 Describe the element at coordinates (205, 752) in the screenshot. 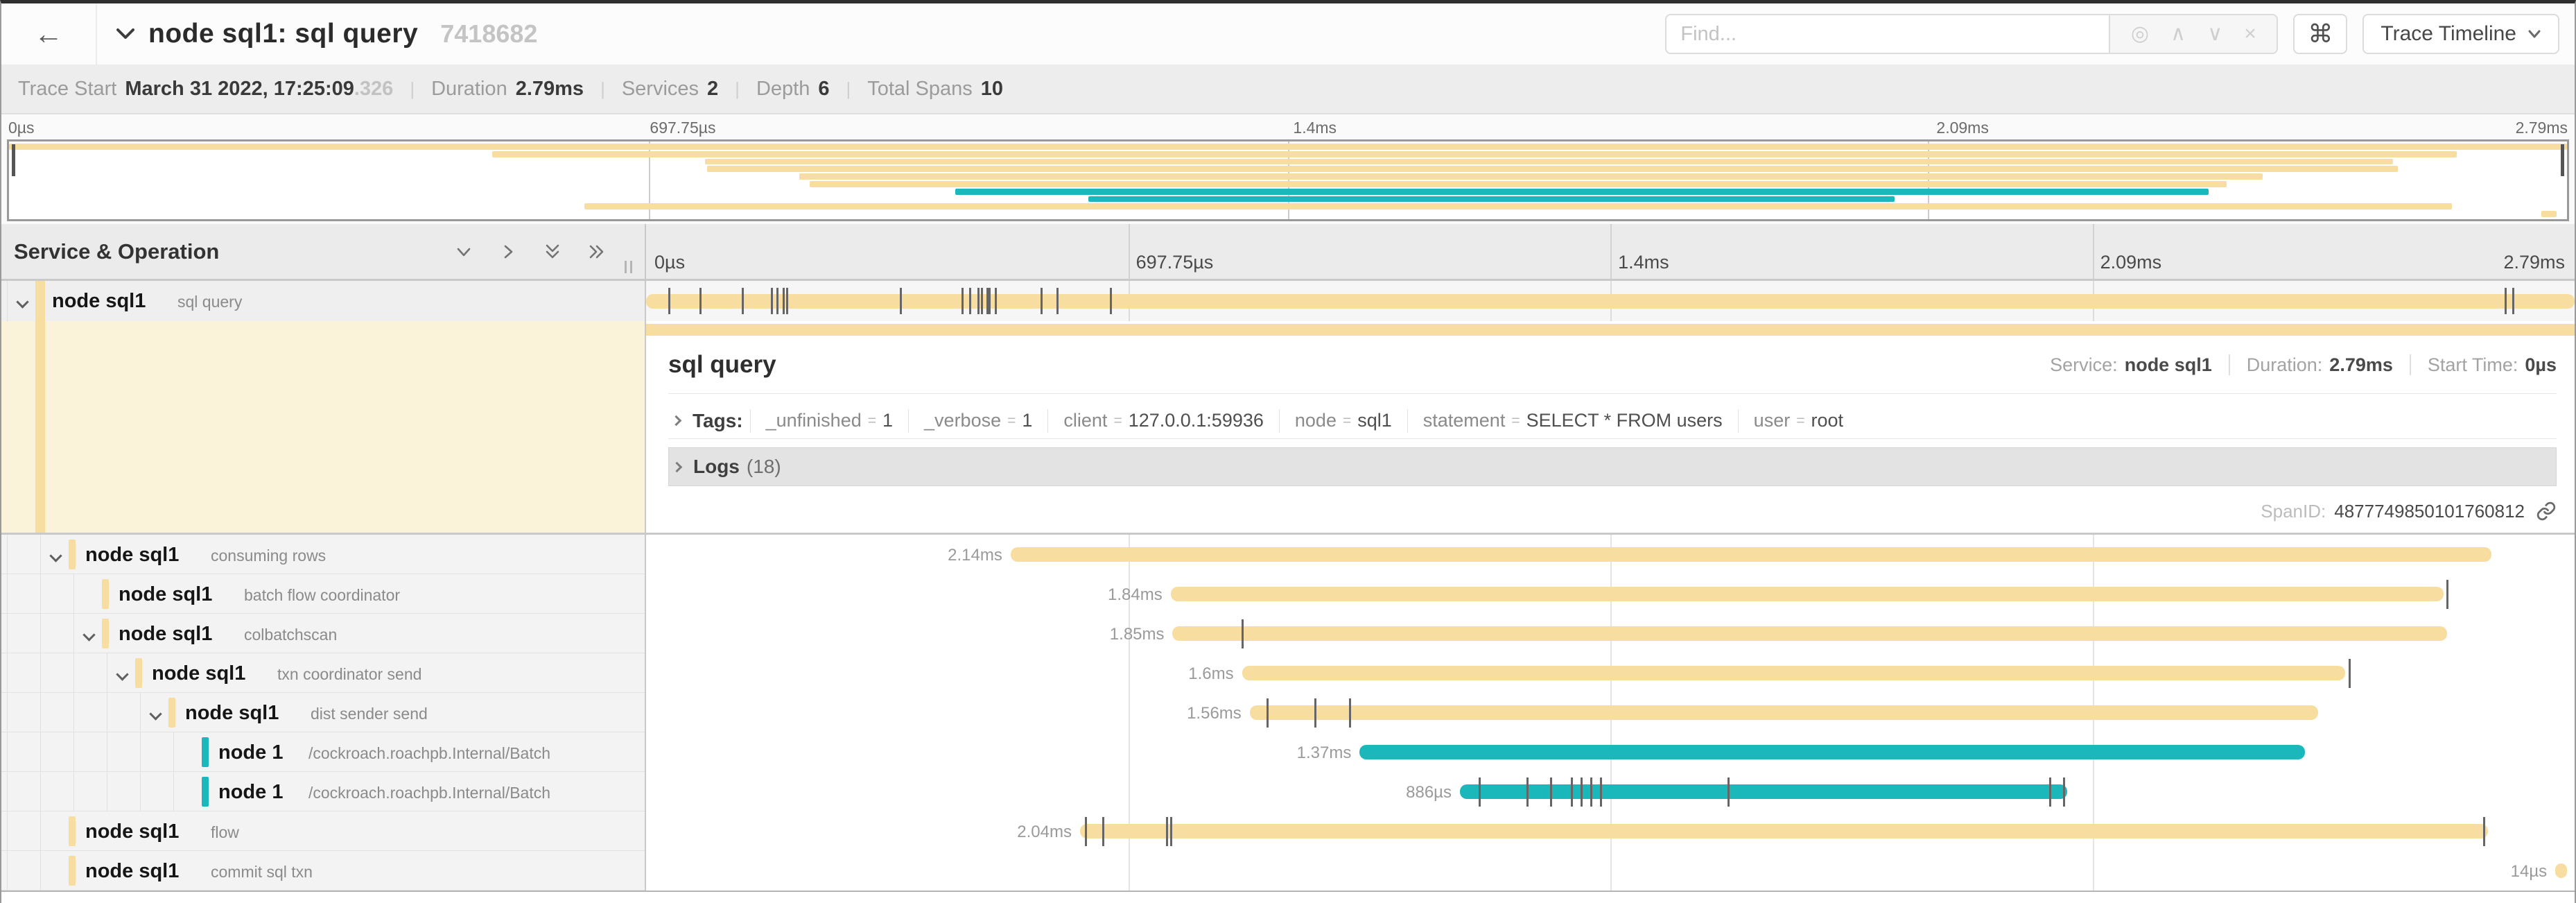

I see `span-color-strip` at that location.